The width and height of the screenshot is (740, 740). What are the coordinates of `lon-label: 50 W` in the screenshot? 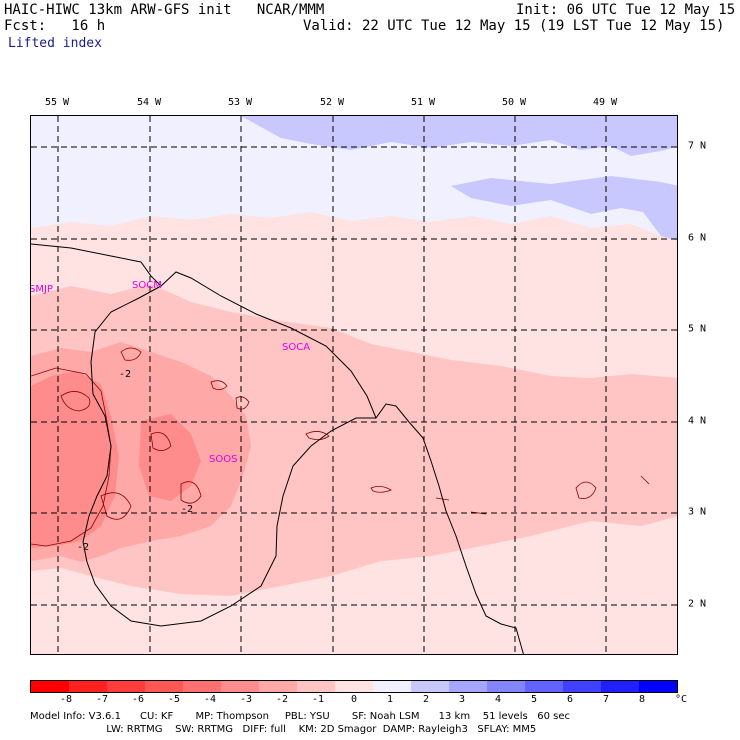 It's located at (514, 102).